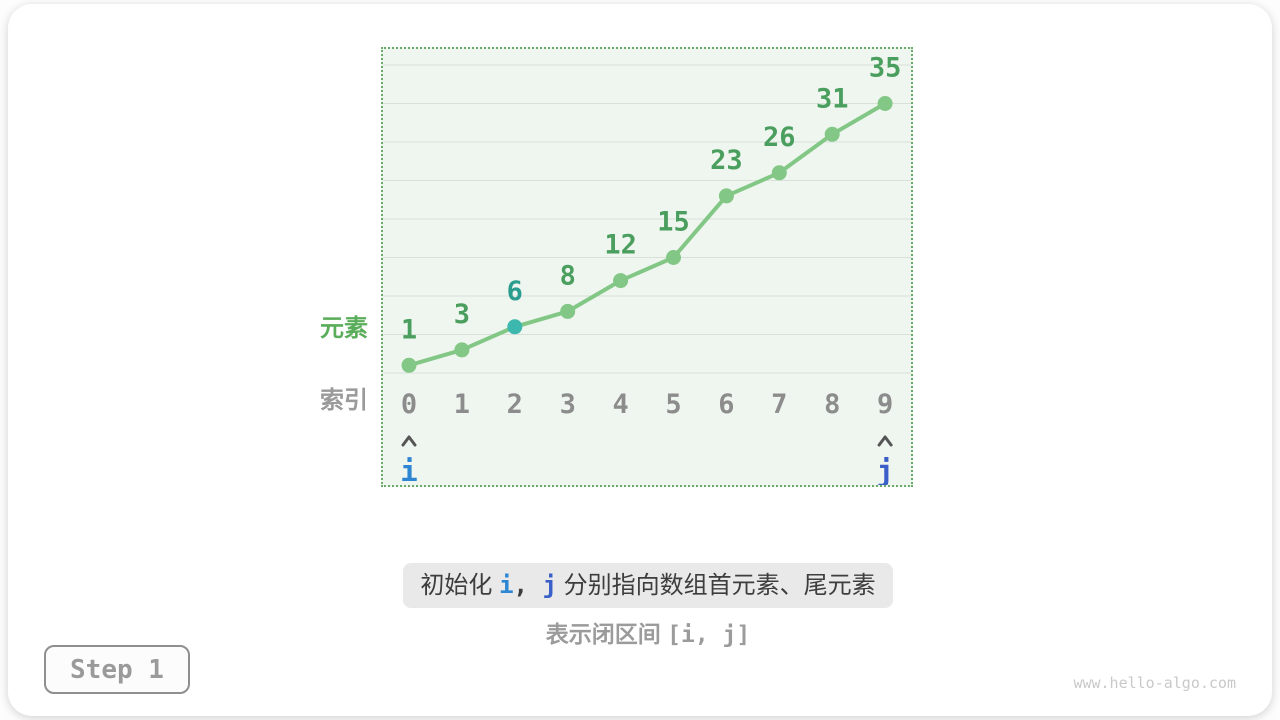 Image resolution: width=1280 pixels, height=720 pixels. I want to click on index-label: 9, so click(885, 404).